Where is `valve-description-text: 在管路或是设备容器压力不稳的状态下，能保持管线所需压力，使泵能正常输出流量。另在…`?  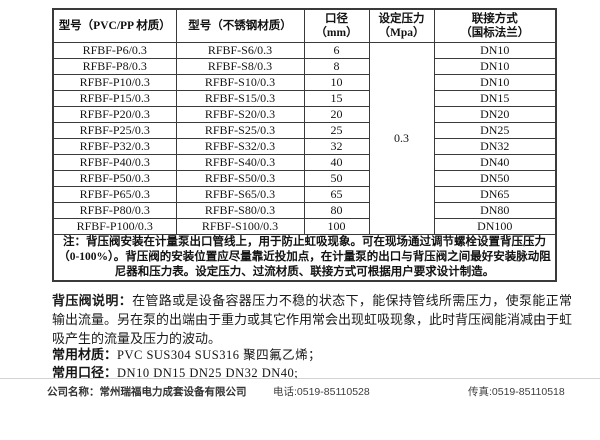 valve-description-text: 在管路或是设备容器压力不稳的状态下，能保持管线所需压力，使泵能正常输出流量。另在… is located at coordinates (312, 319).